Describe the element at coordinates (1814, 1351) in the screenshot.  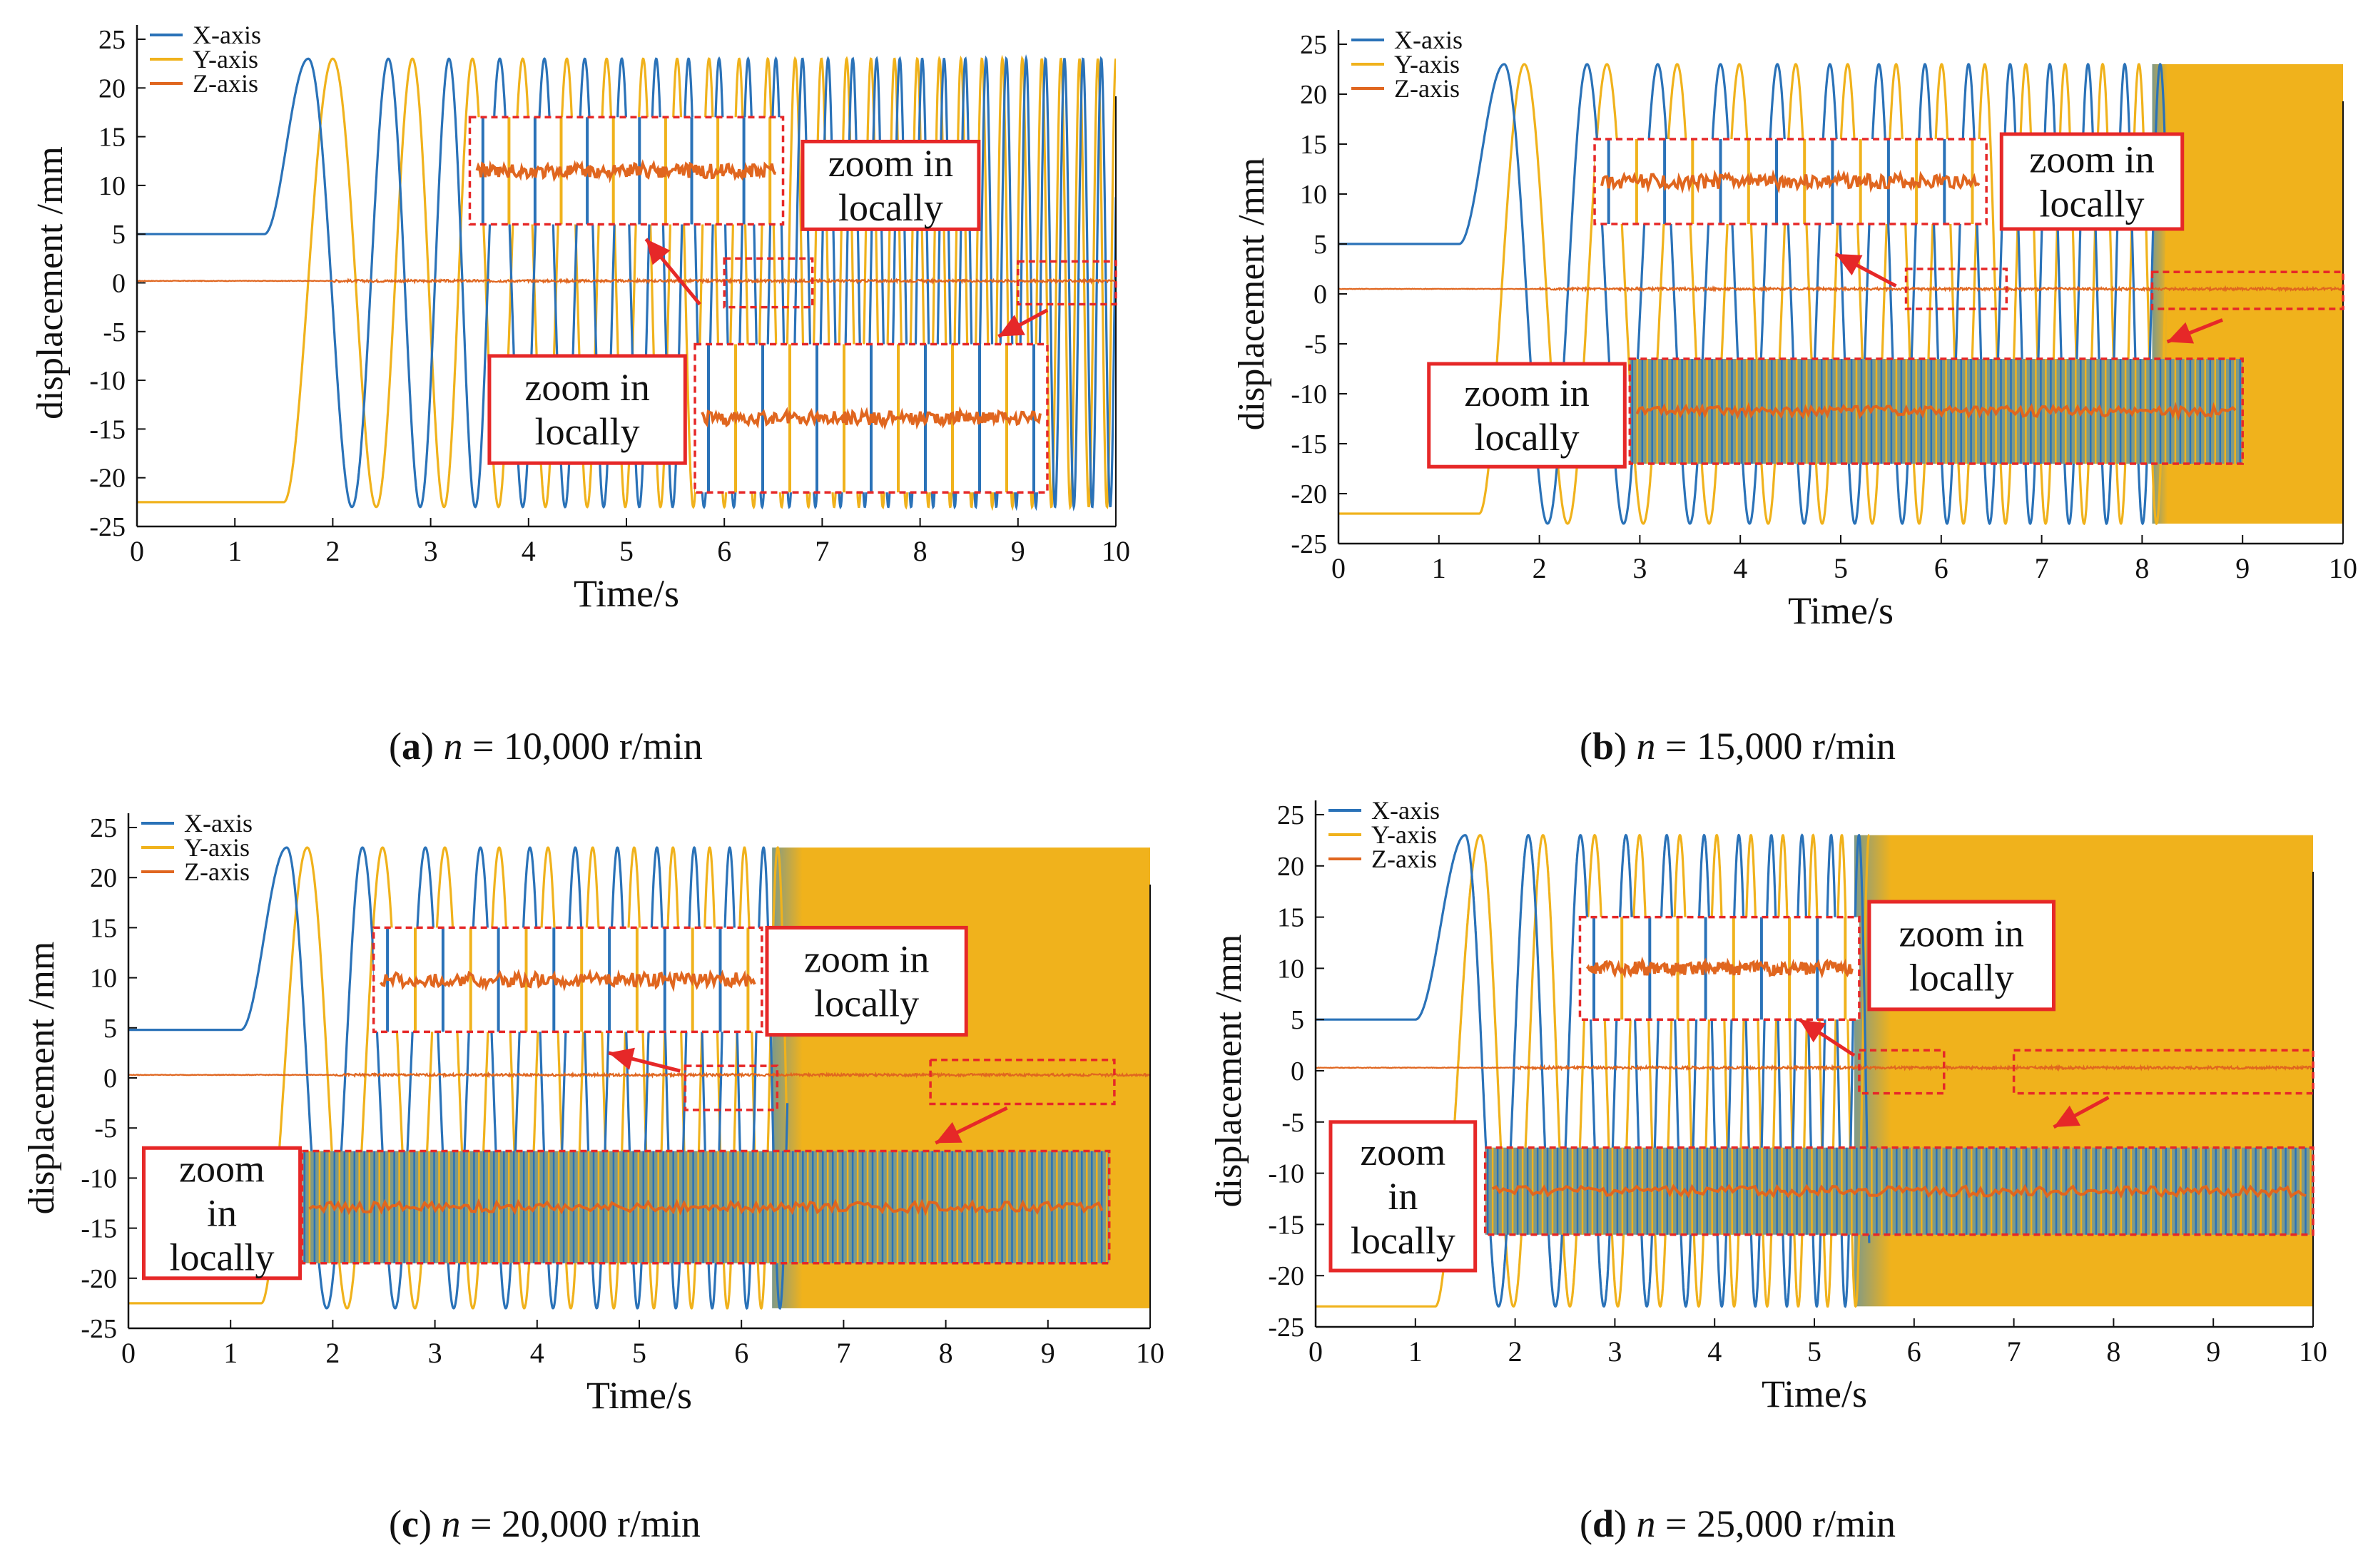
I see `panel-d-x-tick-label: 5` at that location.